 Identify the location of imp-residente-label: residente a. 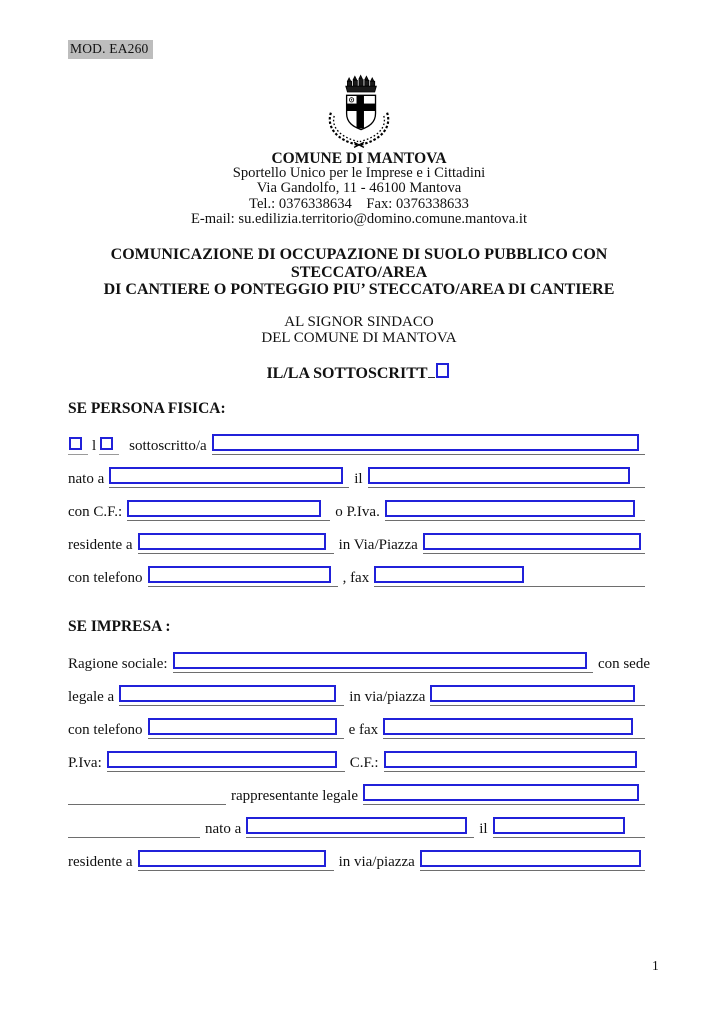
(100, 861).